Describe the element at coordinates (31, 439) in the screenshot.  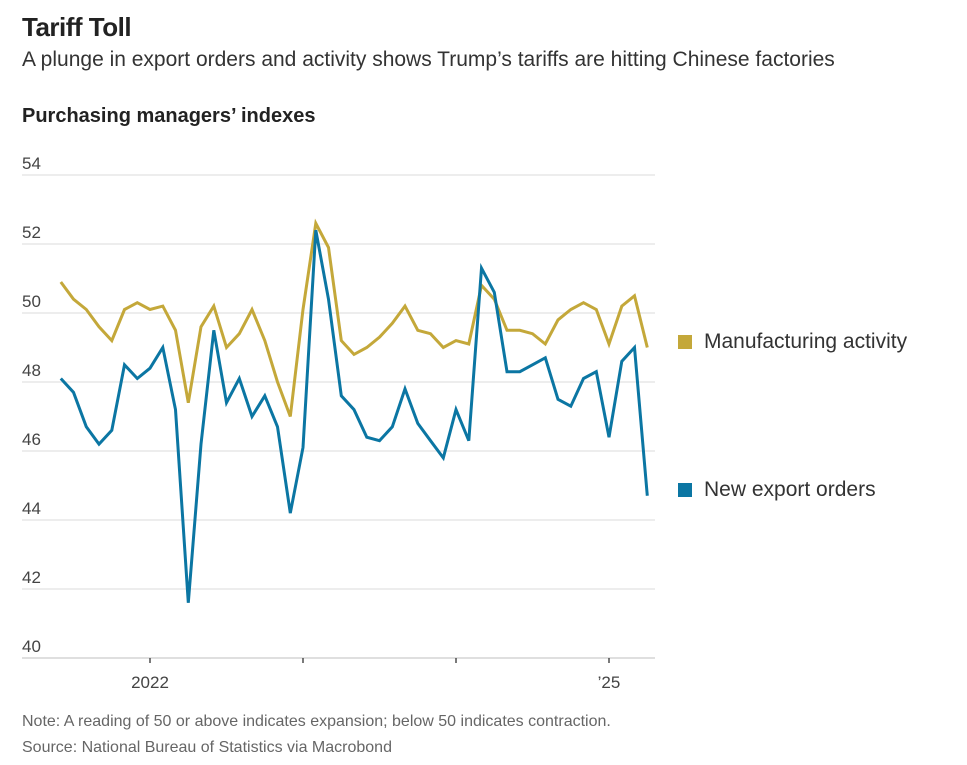
I see `y-tick-label: 46` at that location.